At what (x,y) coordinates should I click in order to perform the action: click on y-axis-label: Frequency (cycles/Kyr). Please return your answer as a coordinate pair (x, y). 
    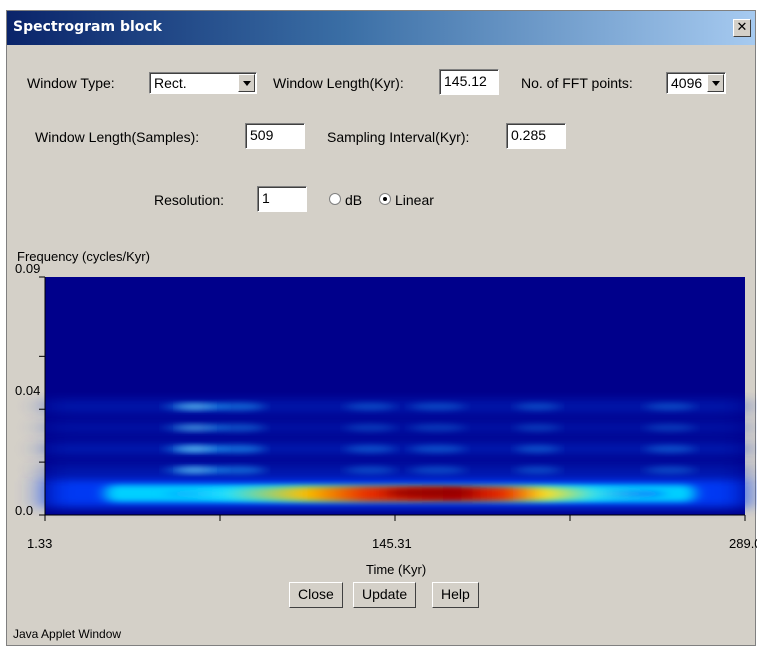
    Looking at the image, I should click on (83, 256).